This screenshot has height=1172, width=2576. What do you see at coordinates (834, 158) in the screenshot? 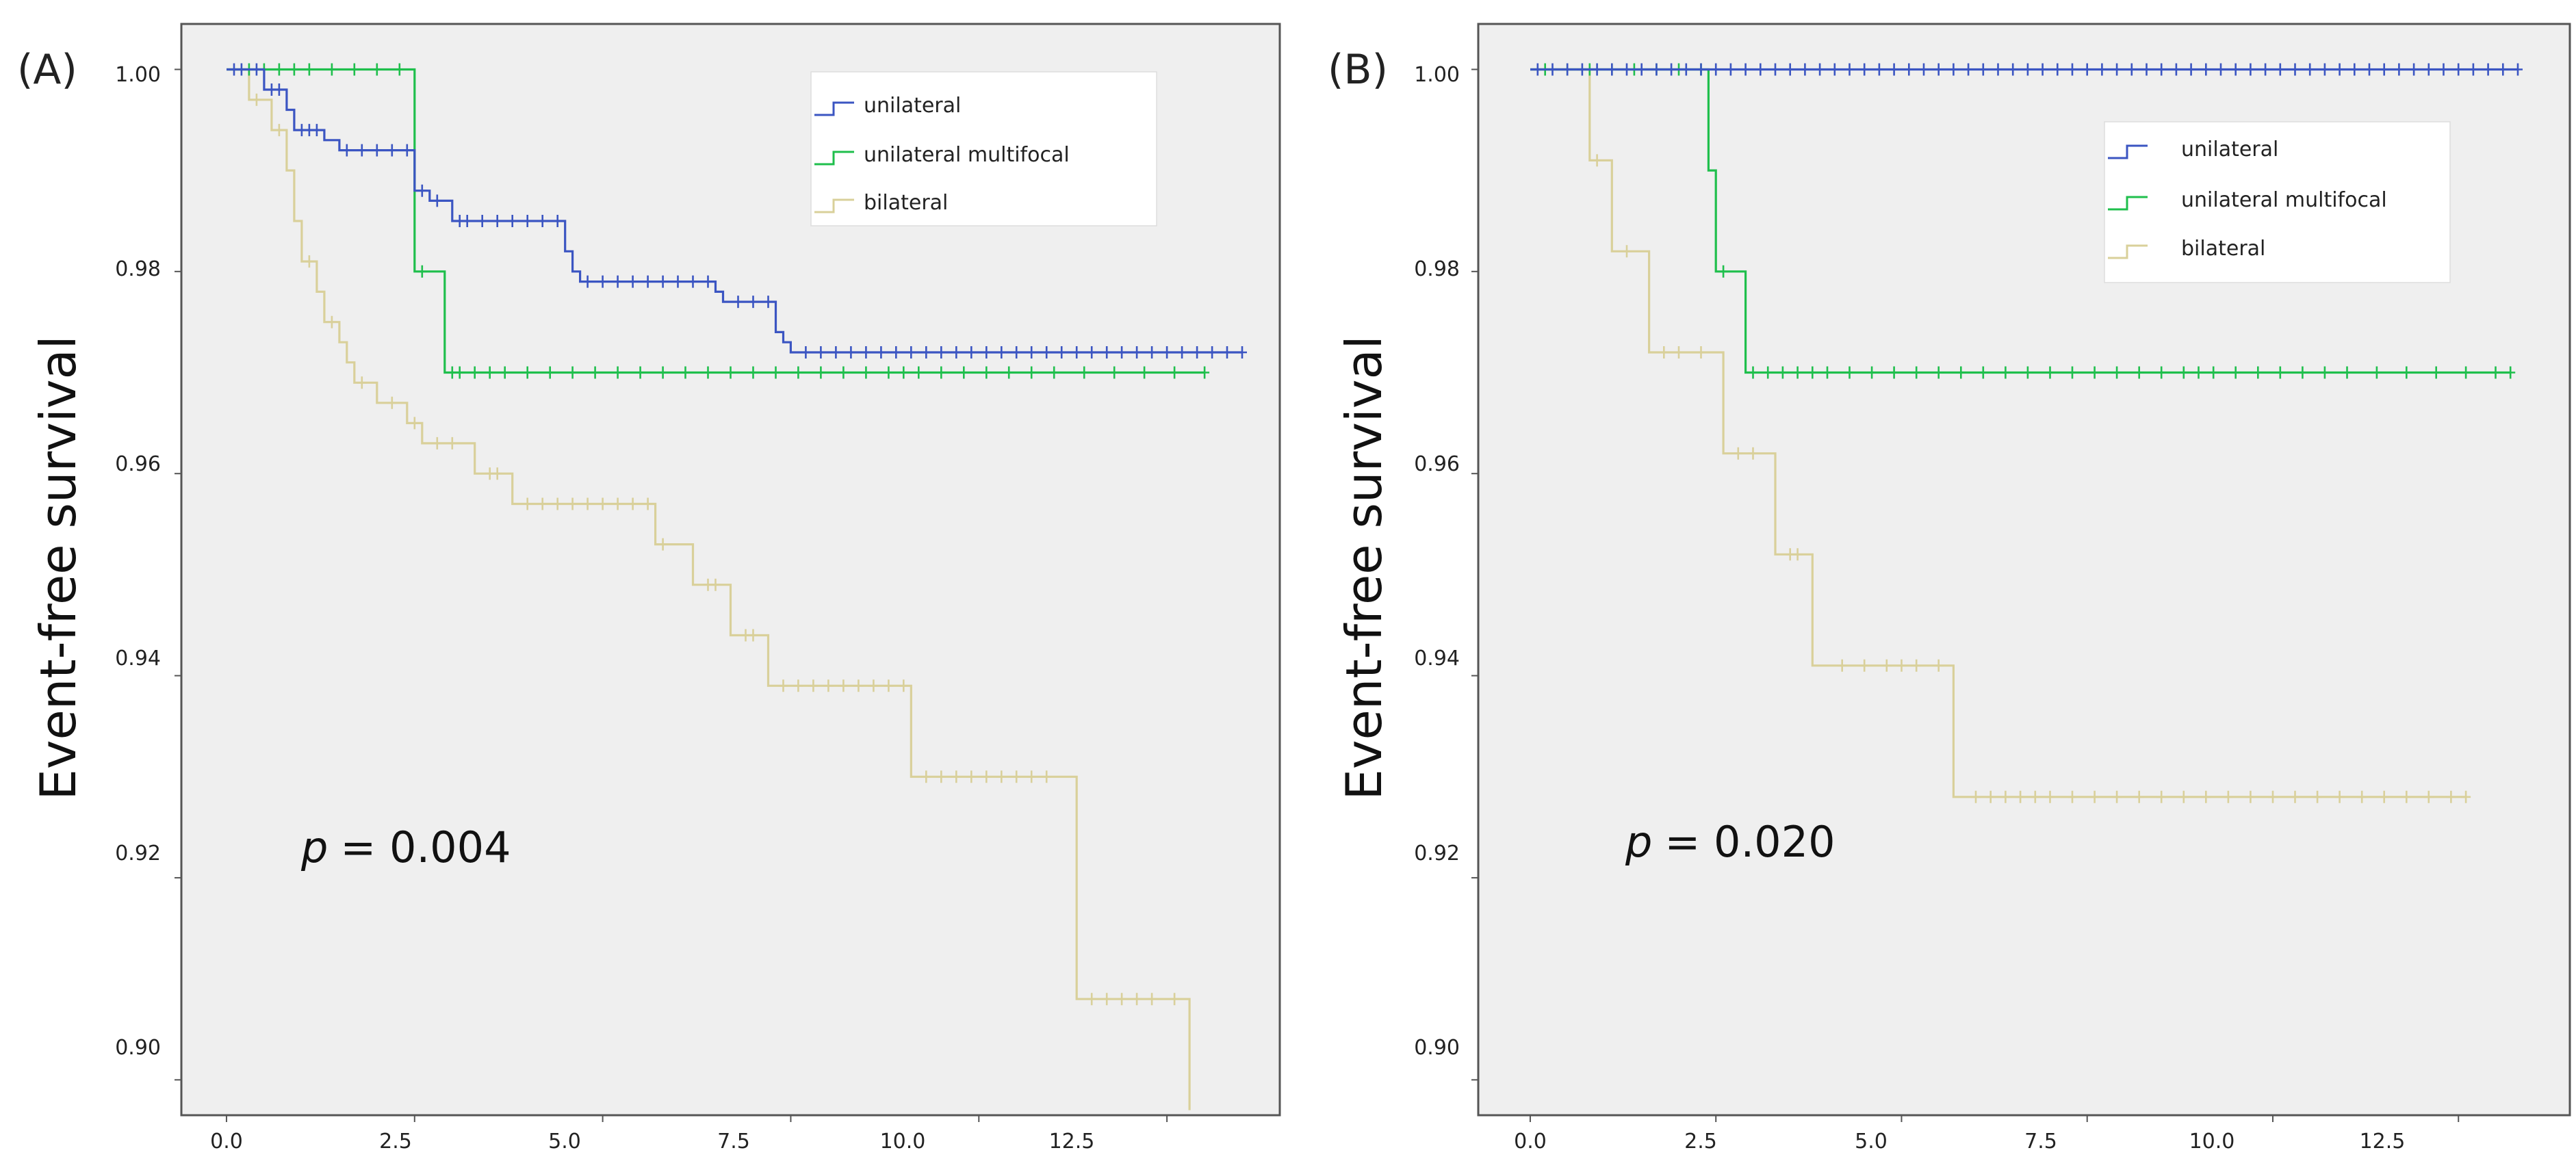
I see `legend-swatch-multifocal` at bounding box center [834, 158].